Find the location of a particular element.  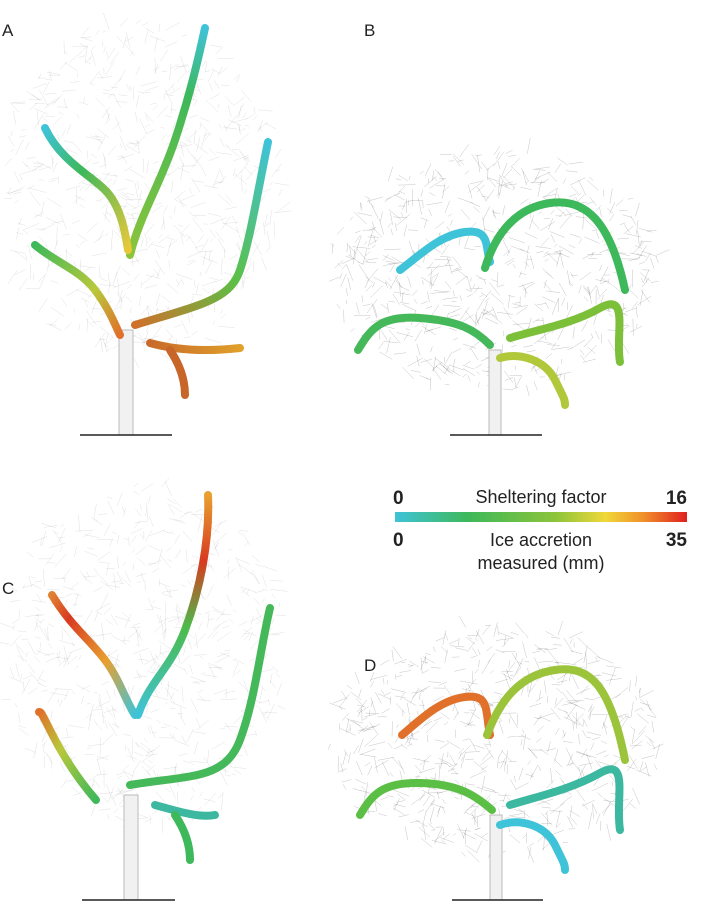

colorbar-title: Sheltering factor is located at coordinates (540, 497).